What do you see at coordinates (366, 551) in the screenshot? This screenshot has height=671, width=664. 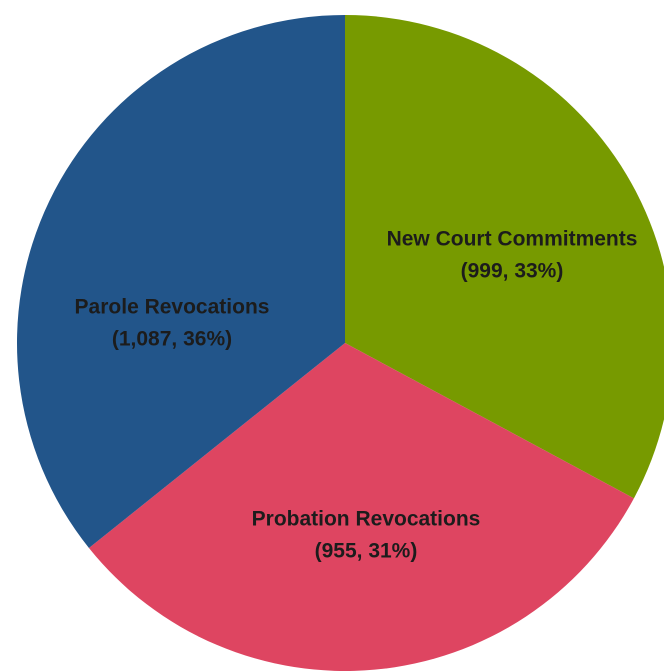 I see `slice-label-value: (955, 31%)` at bounding box center [366, 551].